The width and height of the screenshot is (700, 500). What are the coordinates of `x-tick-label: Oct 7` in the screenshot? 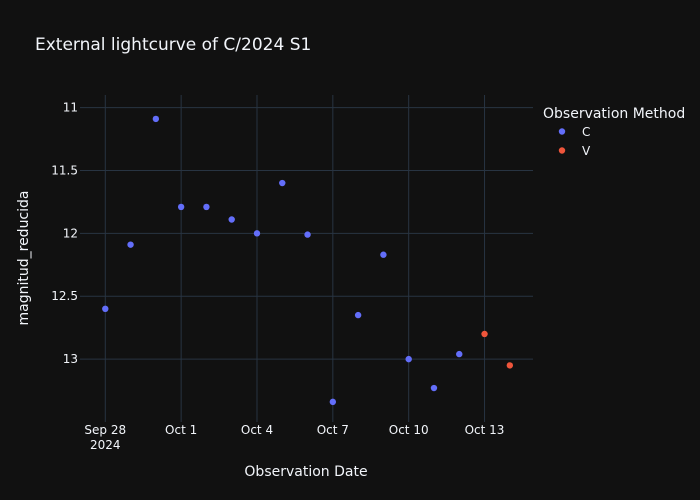 It's located at (333, 430).